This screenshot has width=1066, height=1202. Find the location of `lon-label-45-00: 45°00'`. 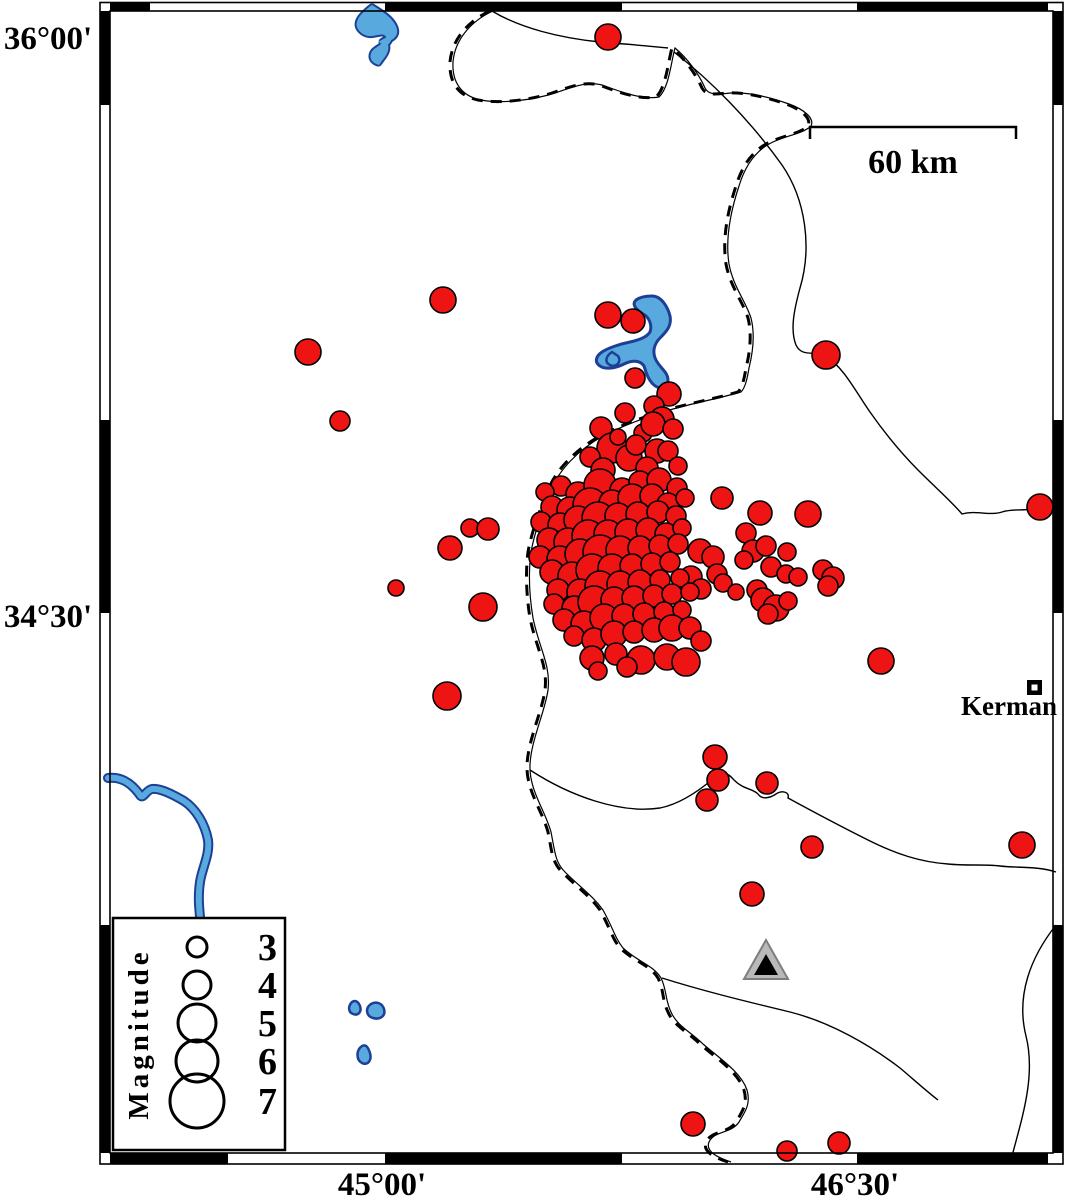

lon-label-45-00: 45°00' is located at coordinates (382, 1184).